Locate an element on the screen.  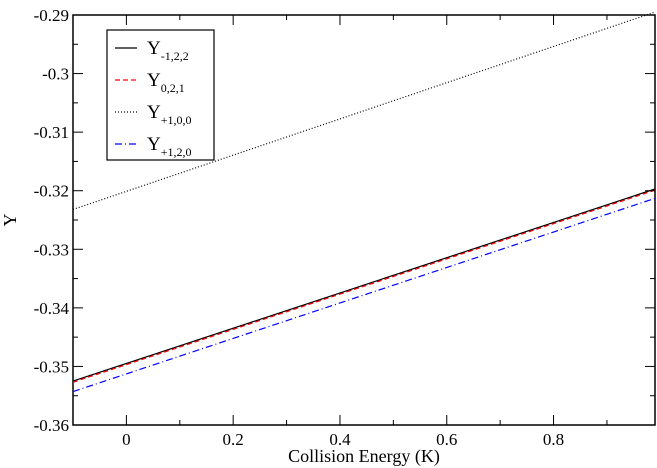
y-tick-label: -0.31 is located at coordinates (51, 132).